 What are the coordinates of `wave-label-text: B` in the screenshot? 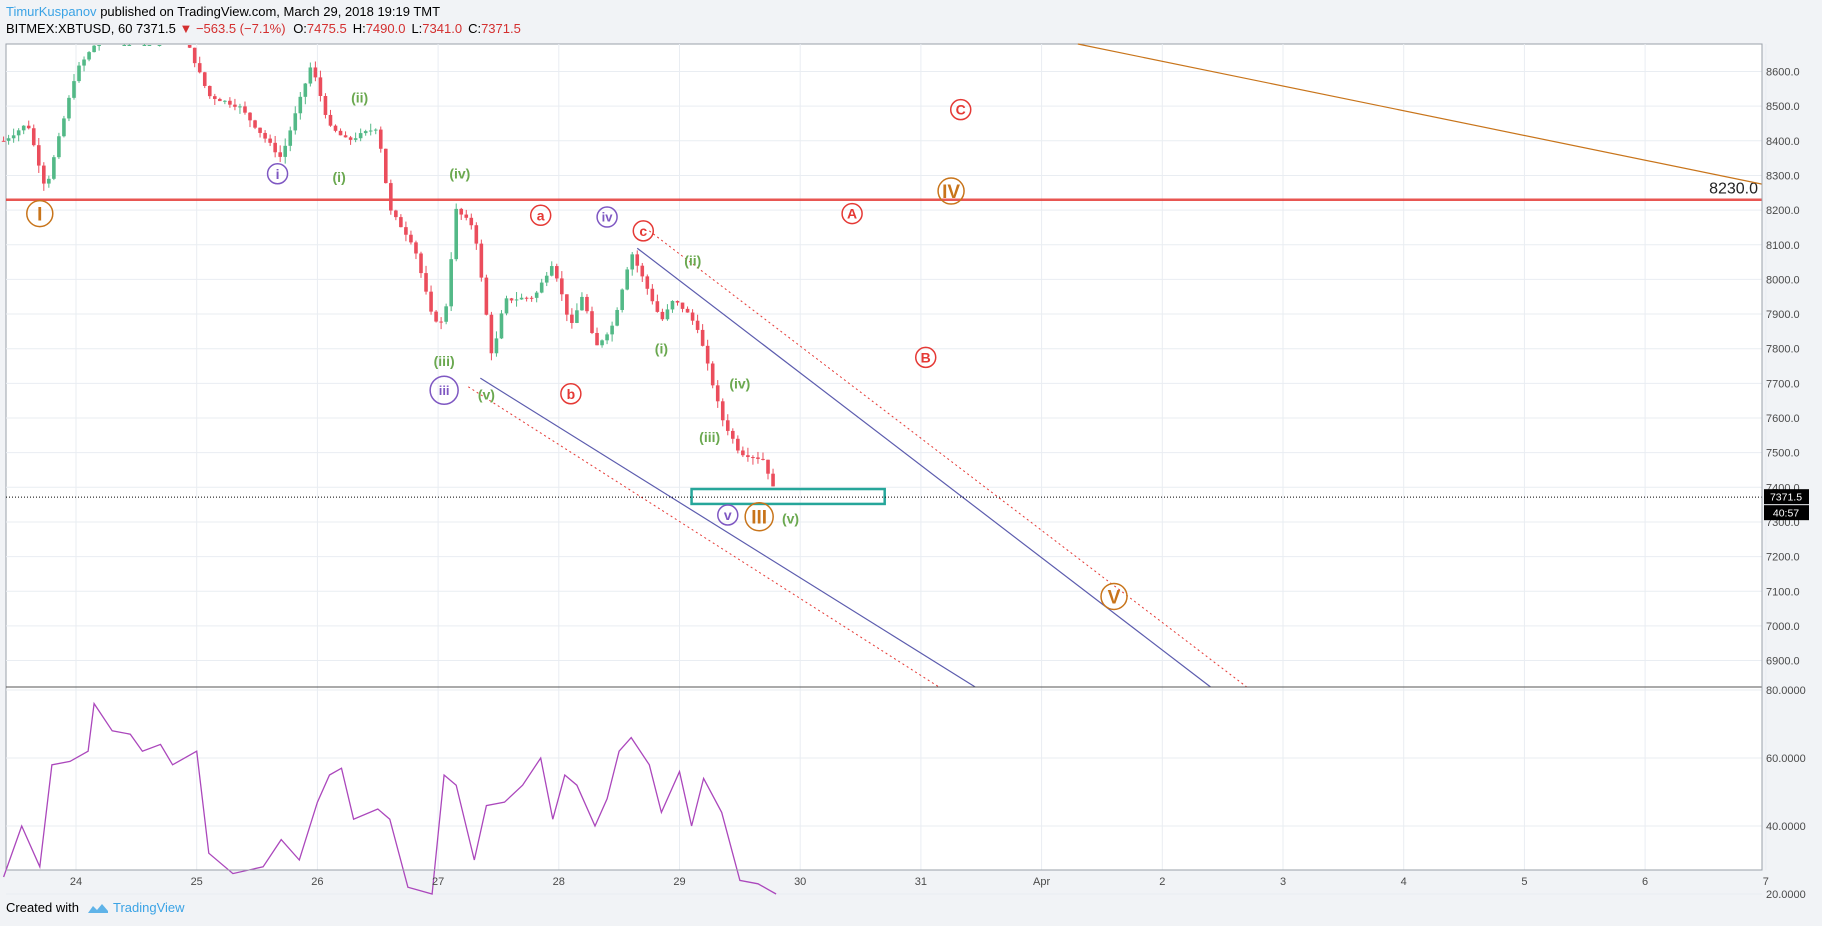 It's located at (926, 357).